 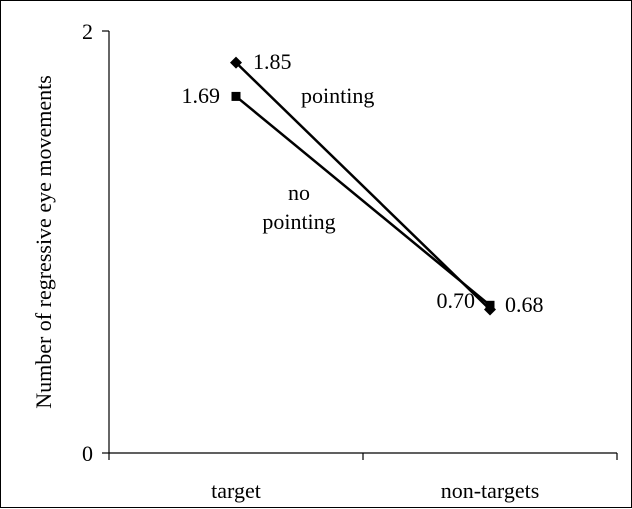 I want to click on data-label-pointing-target: 1.85, so click(x=272, y=61).